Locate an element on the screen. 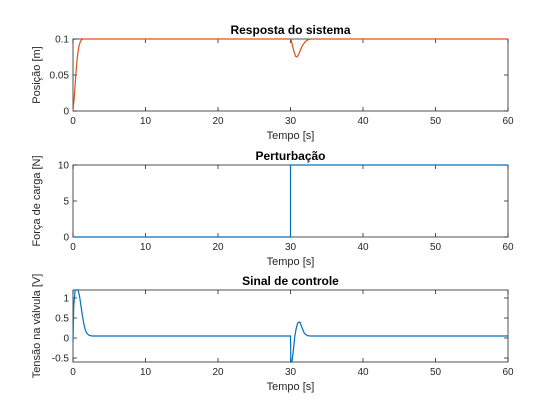 This screenshot has height=420, width=560. chart-title: Resposta do sistema is located at coordinates (290, 30).